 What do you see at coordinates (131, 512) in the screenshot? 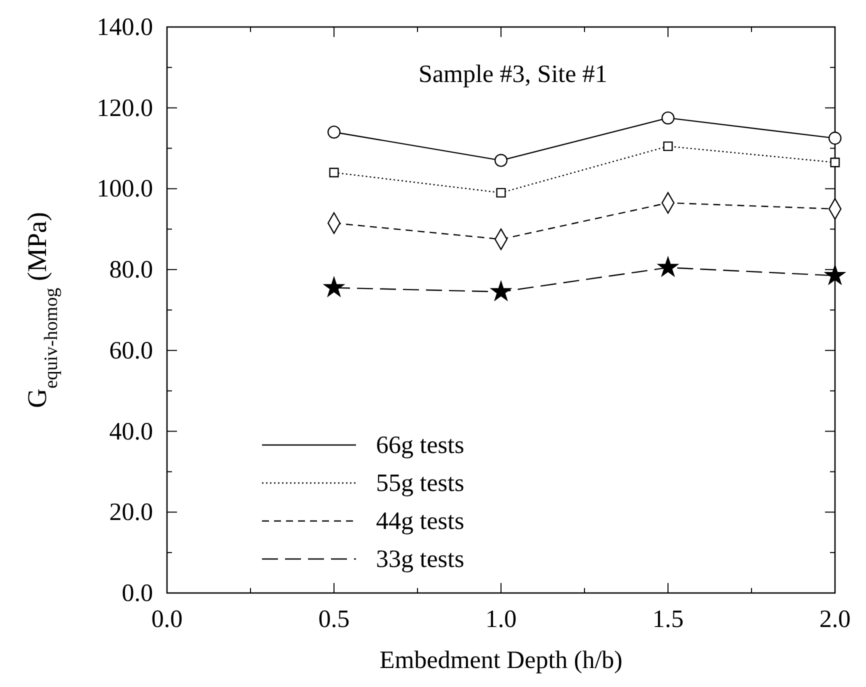
I see `y-tick-label: 20.0` at bounding box center [131, 512].